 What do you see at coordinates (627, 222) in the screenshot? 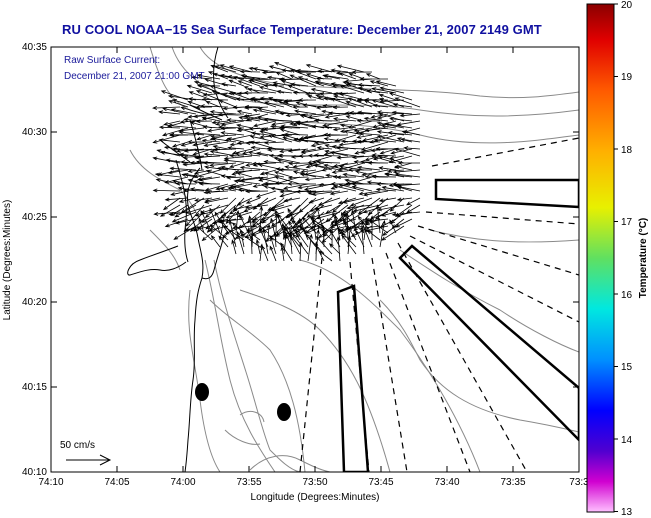
I see `colorbar-tick-label: 17` at bounding box center [627, 222].